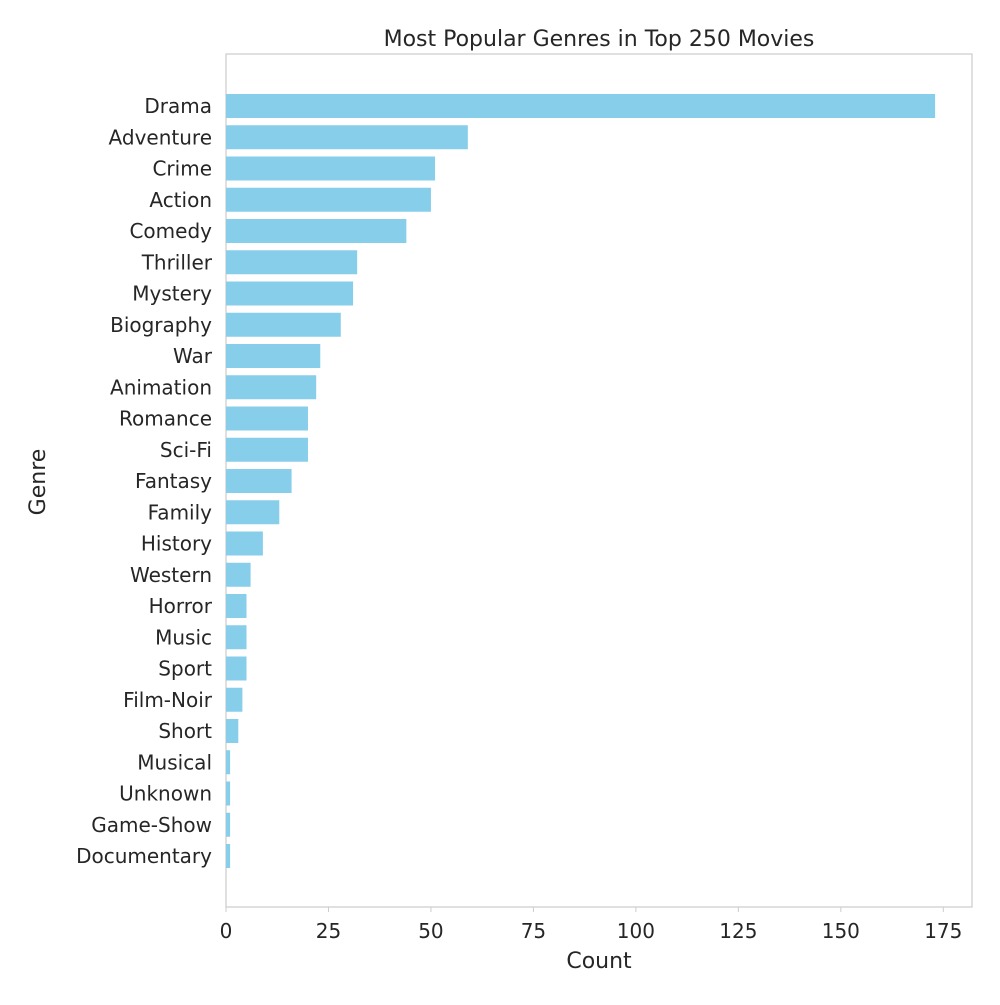 This screenshot has height=1005, width=1000. I want to click on bar-documentary, so click(228, 856).